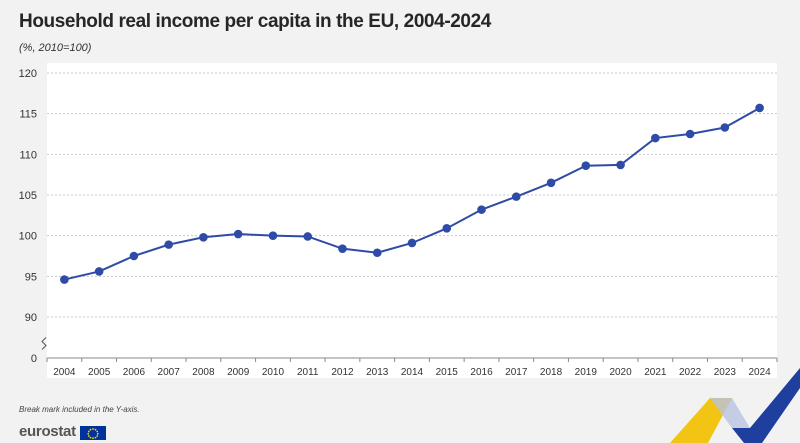 This screenshot has height=443, width=800. Describe the element at coordinates (620, 165) in the screenshot. I see `data-point-2020` at that location.